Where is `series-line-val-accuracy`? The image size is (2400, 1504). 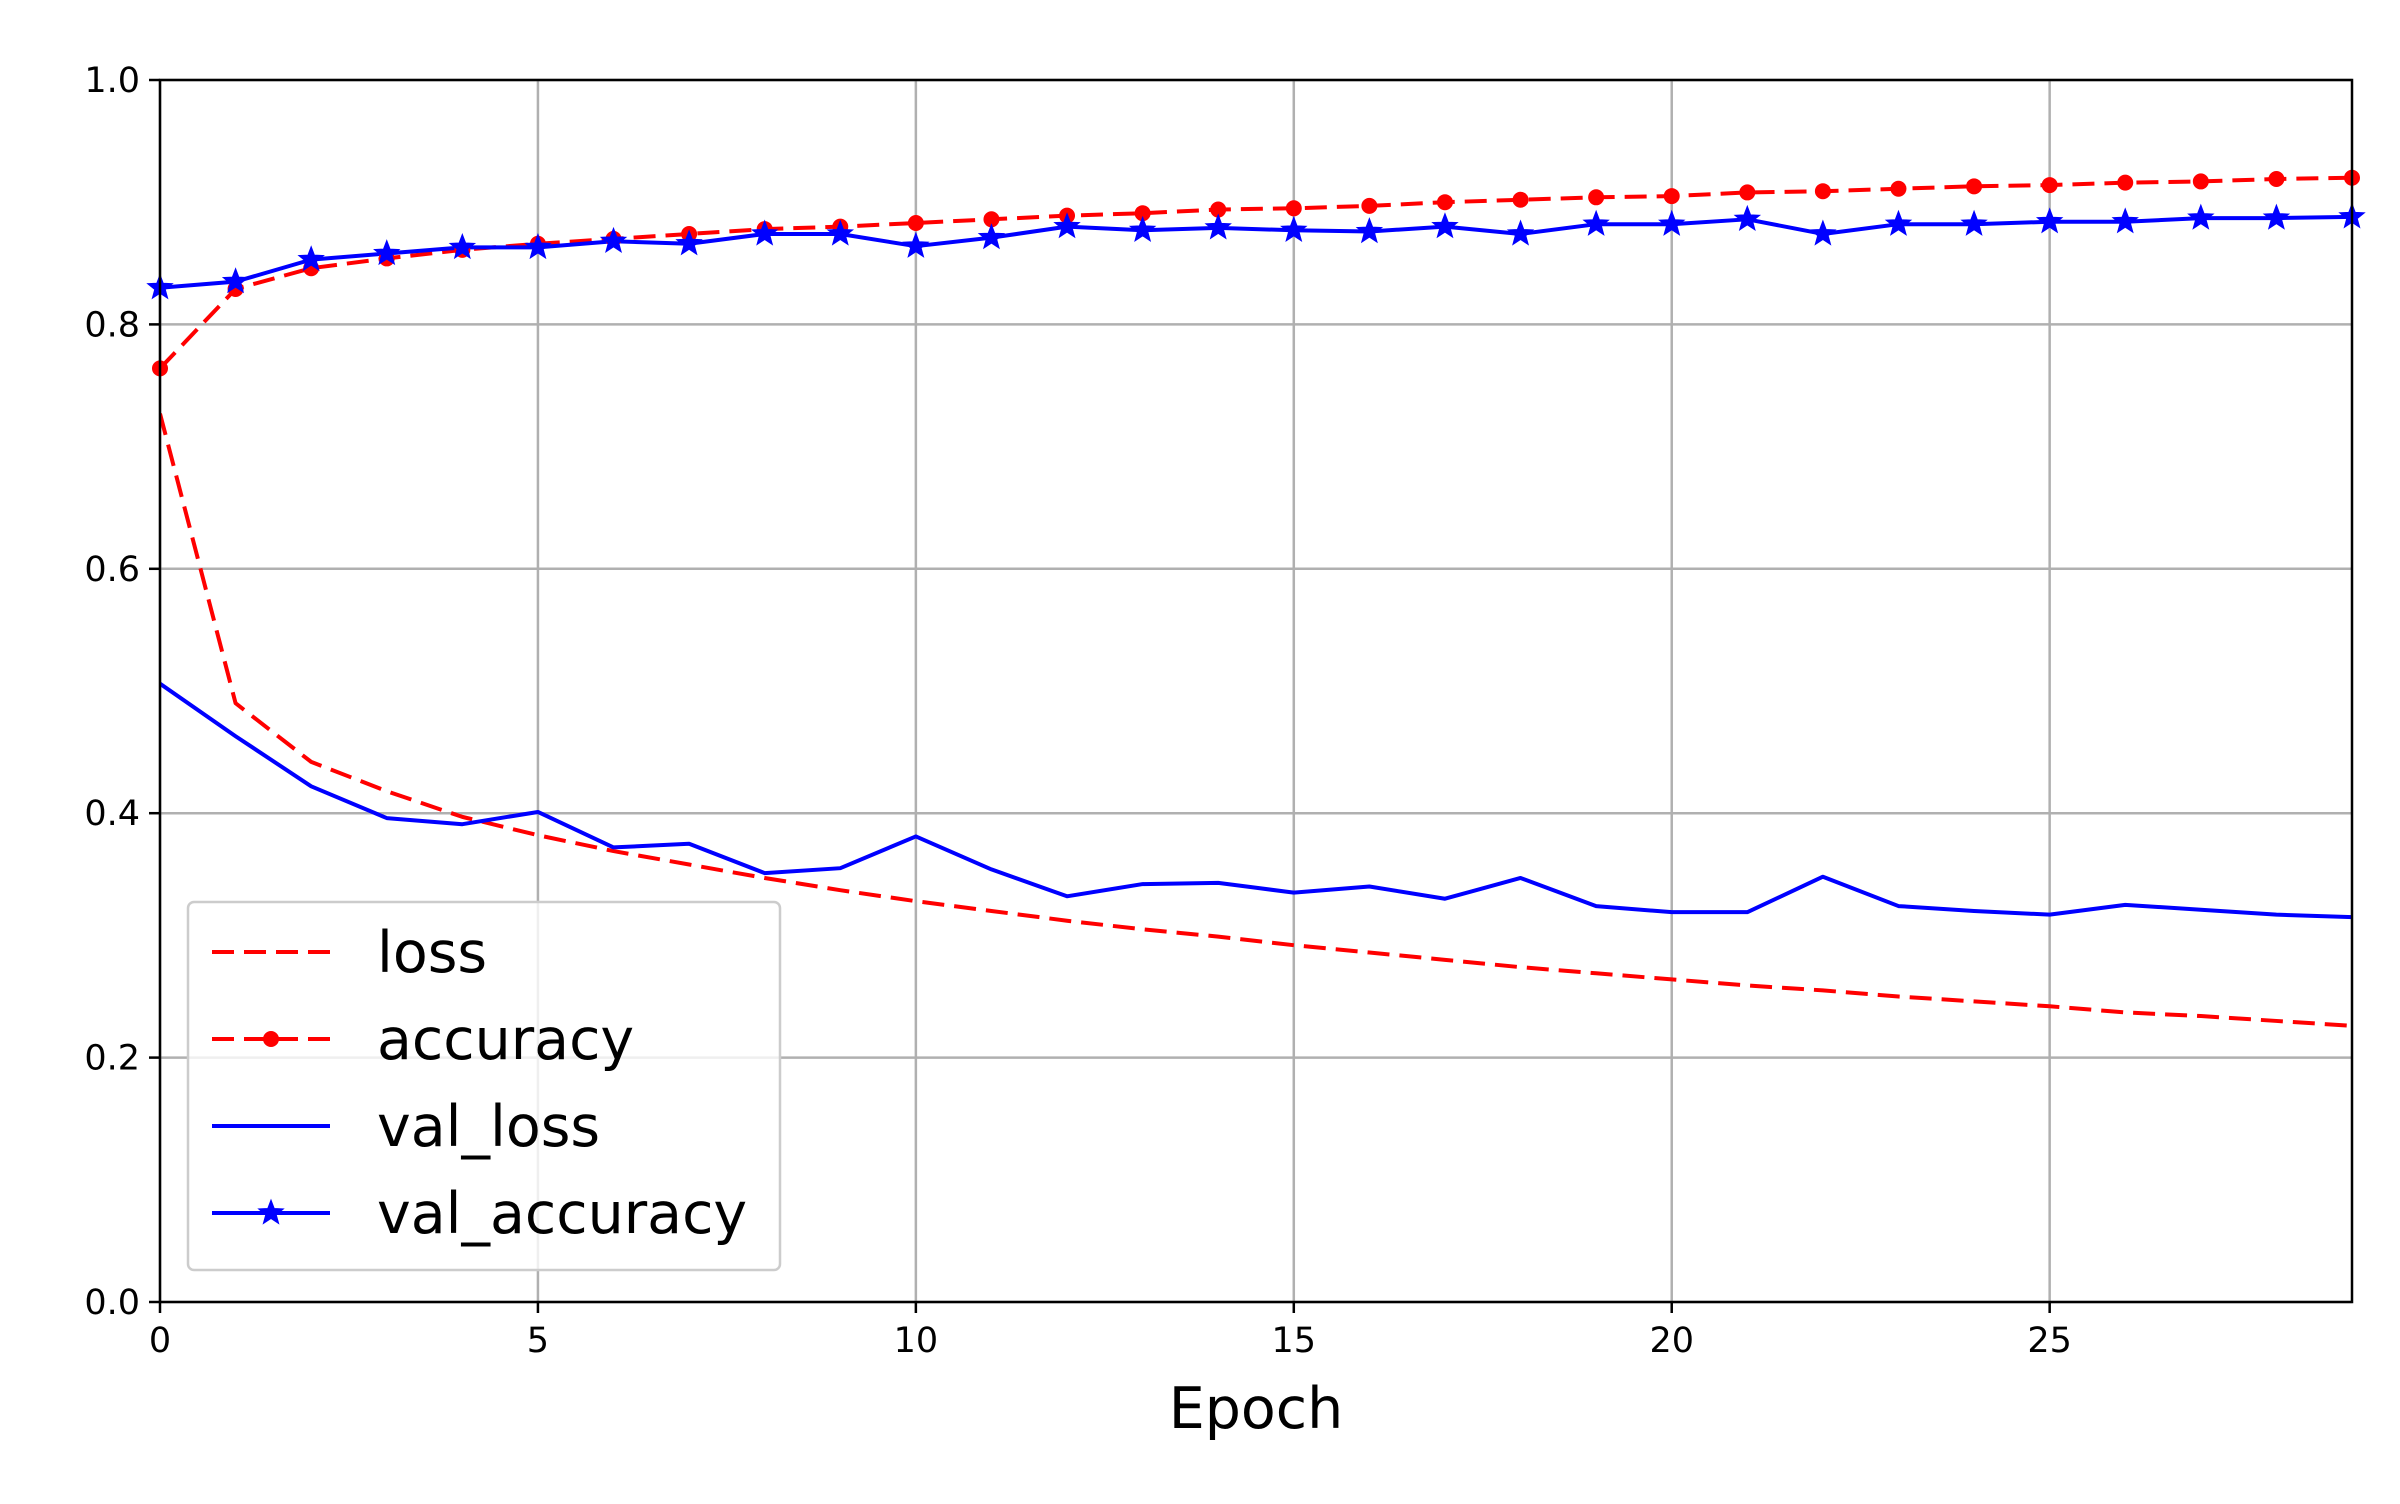 series-line-val-accuracy is located at coordinates (1256, 252).